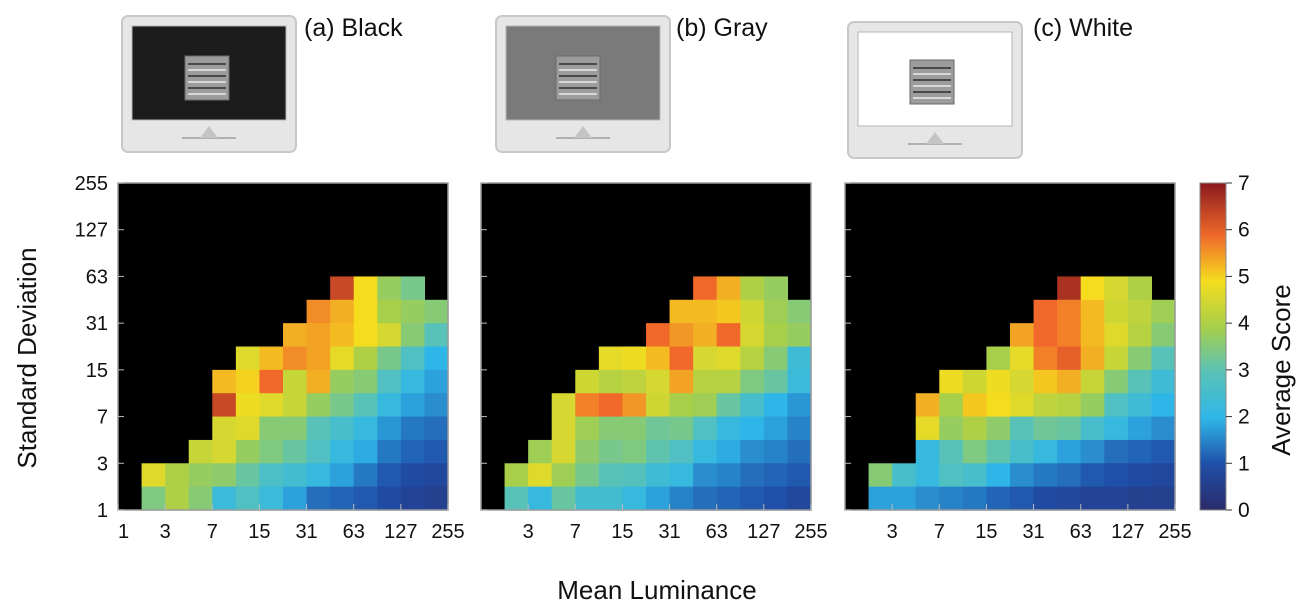  I want to click on y-tick-label: 7, so click(102, 418).